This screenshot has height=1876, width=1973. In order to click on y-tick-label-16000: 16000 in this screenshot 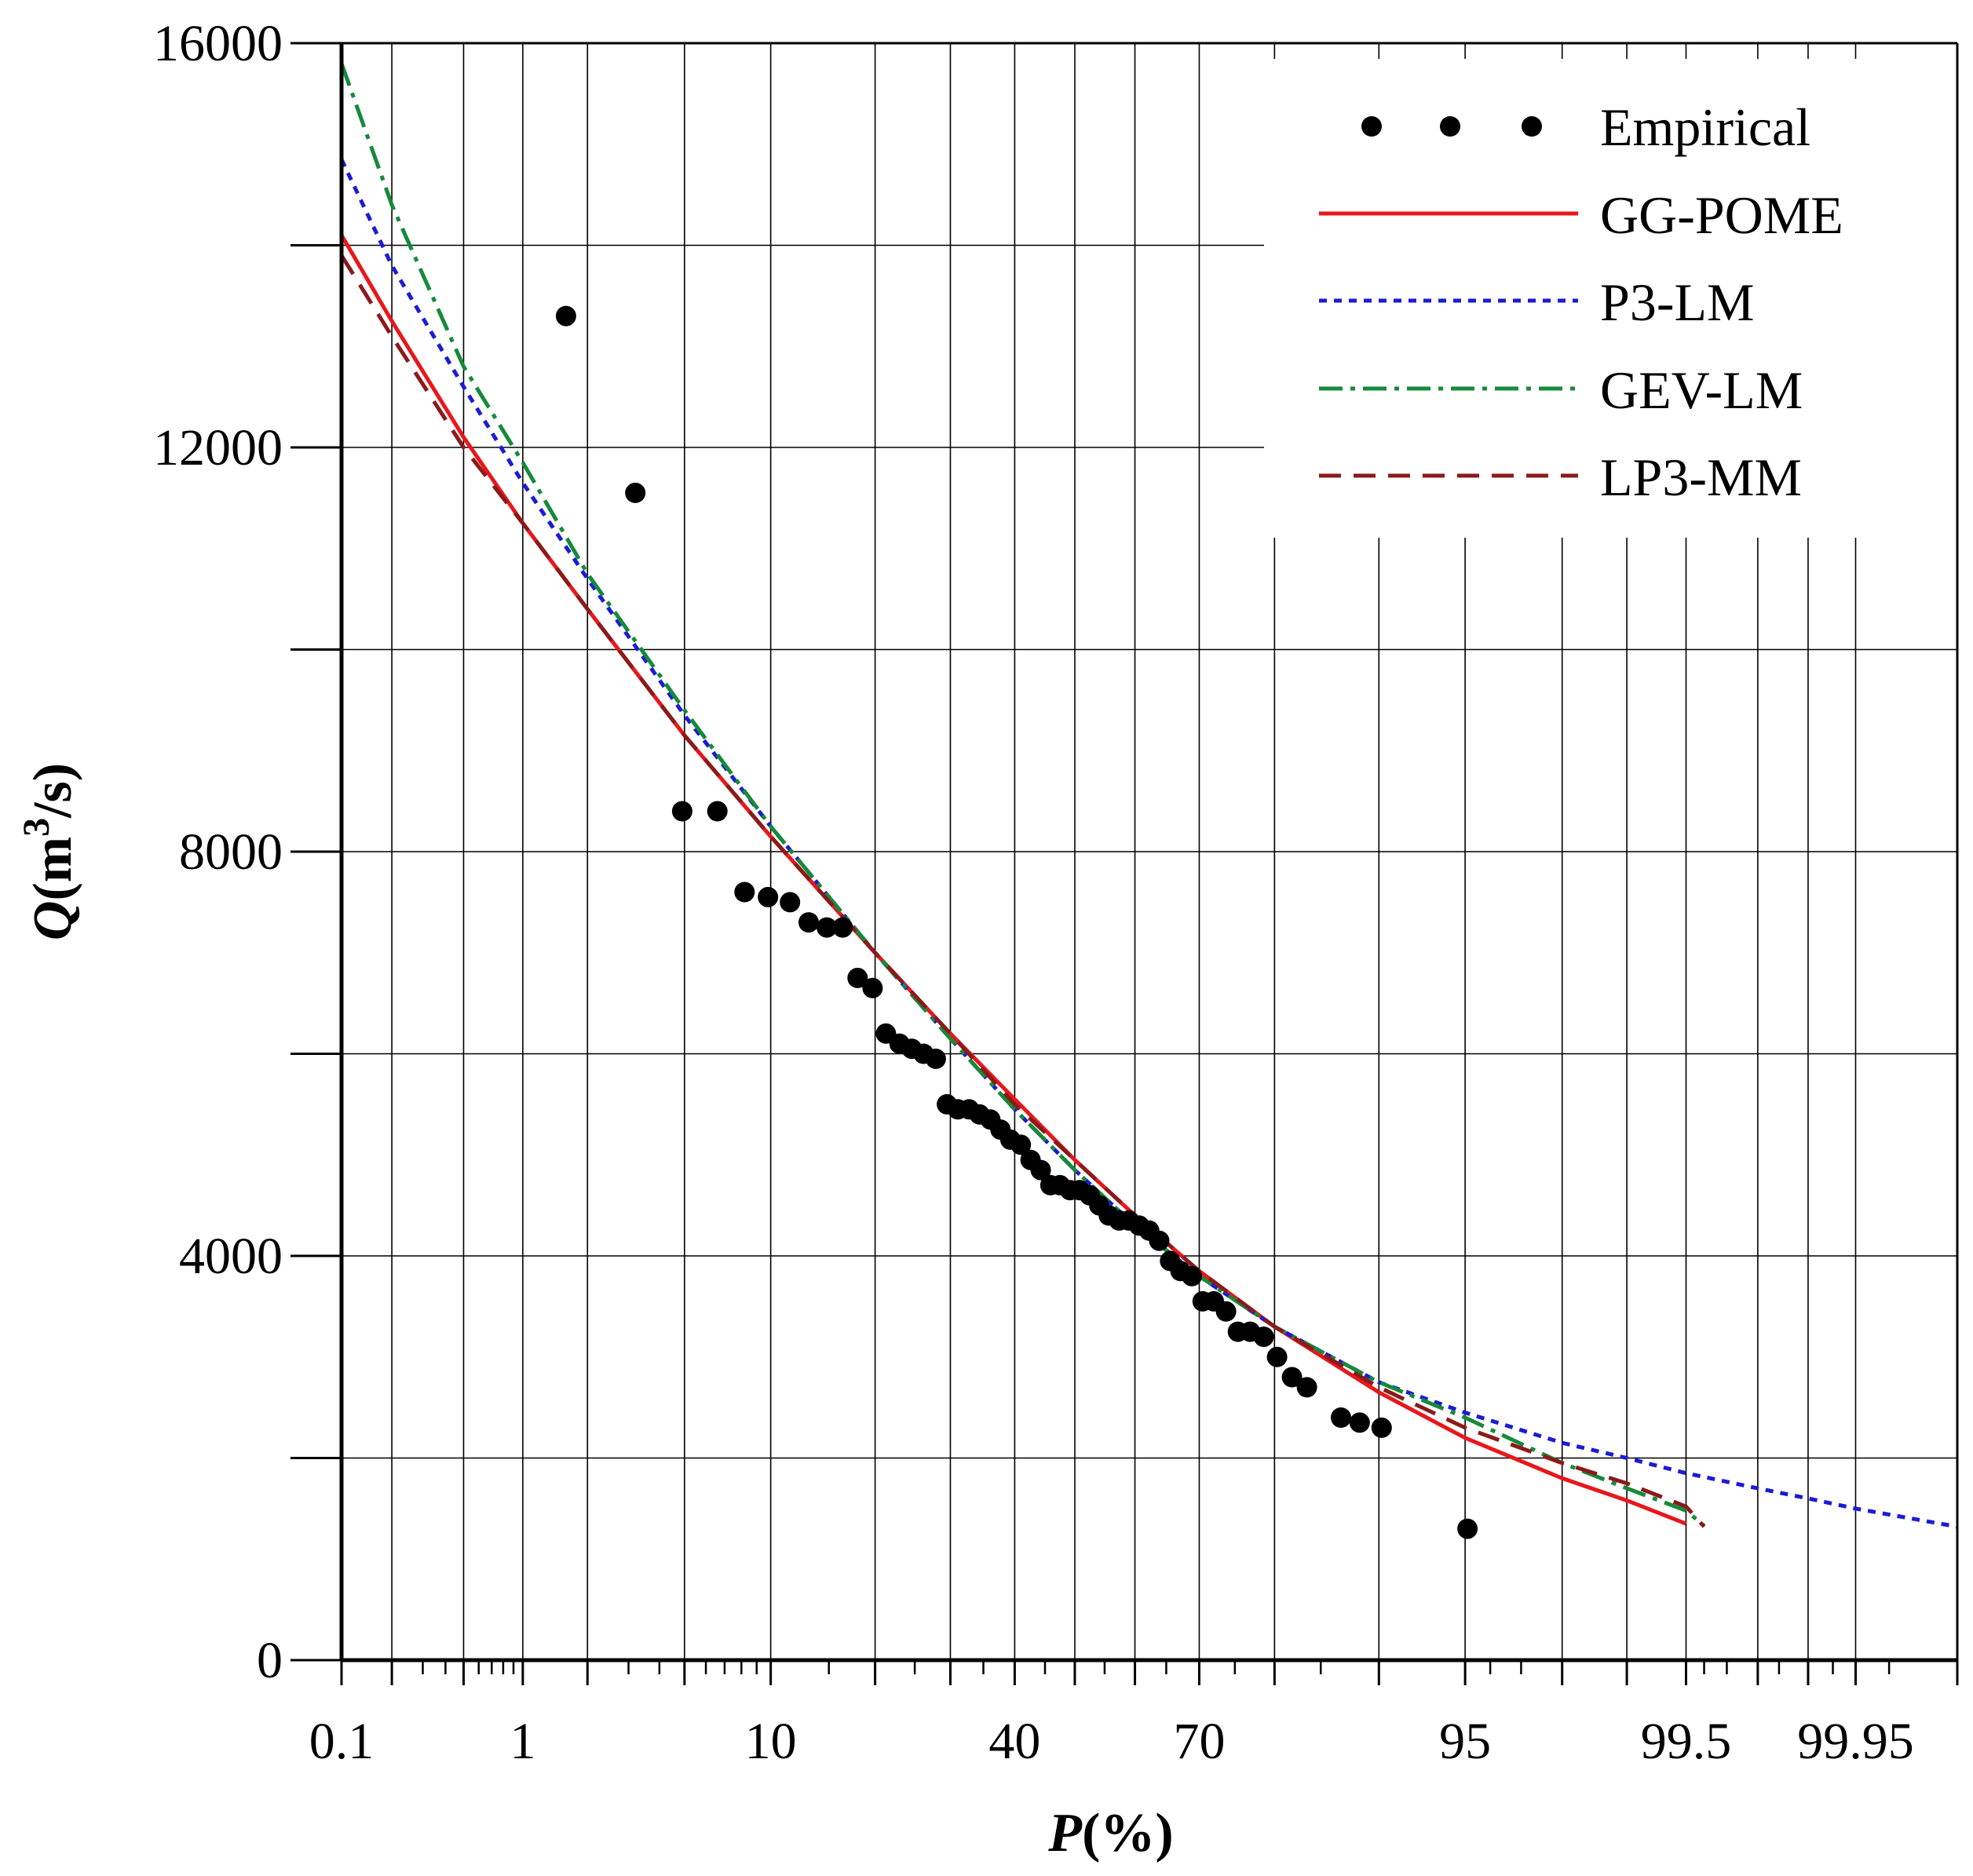, I will do `click(218, 43)`.